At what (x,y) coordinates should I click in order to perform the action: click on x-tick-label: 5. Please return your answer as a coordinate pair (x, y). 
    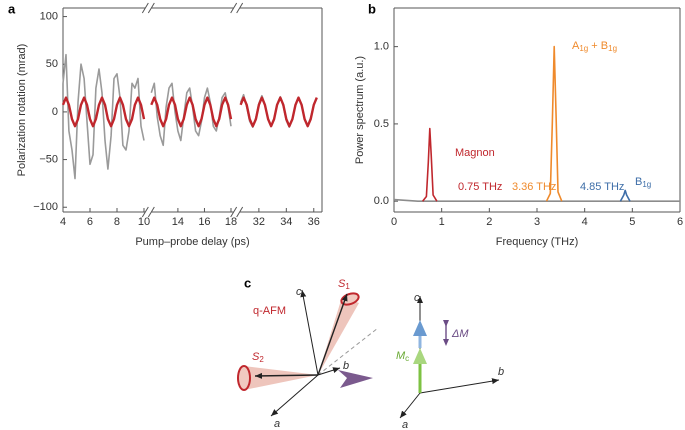
    Looking at the image, I should click on (632, 222).